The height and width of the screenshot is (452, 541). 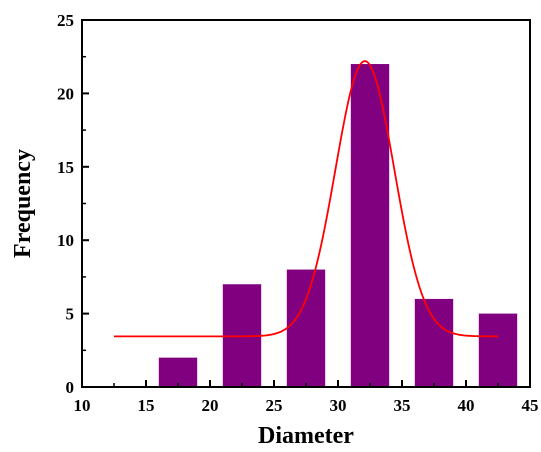 What do you see at coordinates (274, 405) in the screenshot?
I see `x-tick-label-25: 25` at bounding box center [274, 405].